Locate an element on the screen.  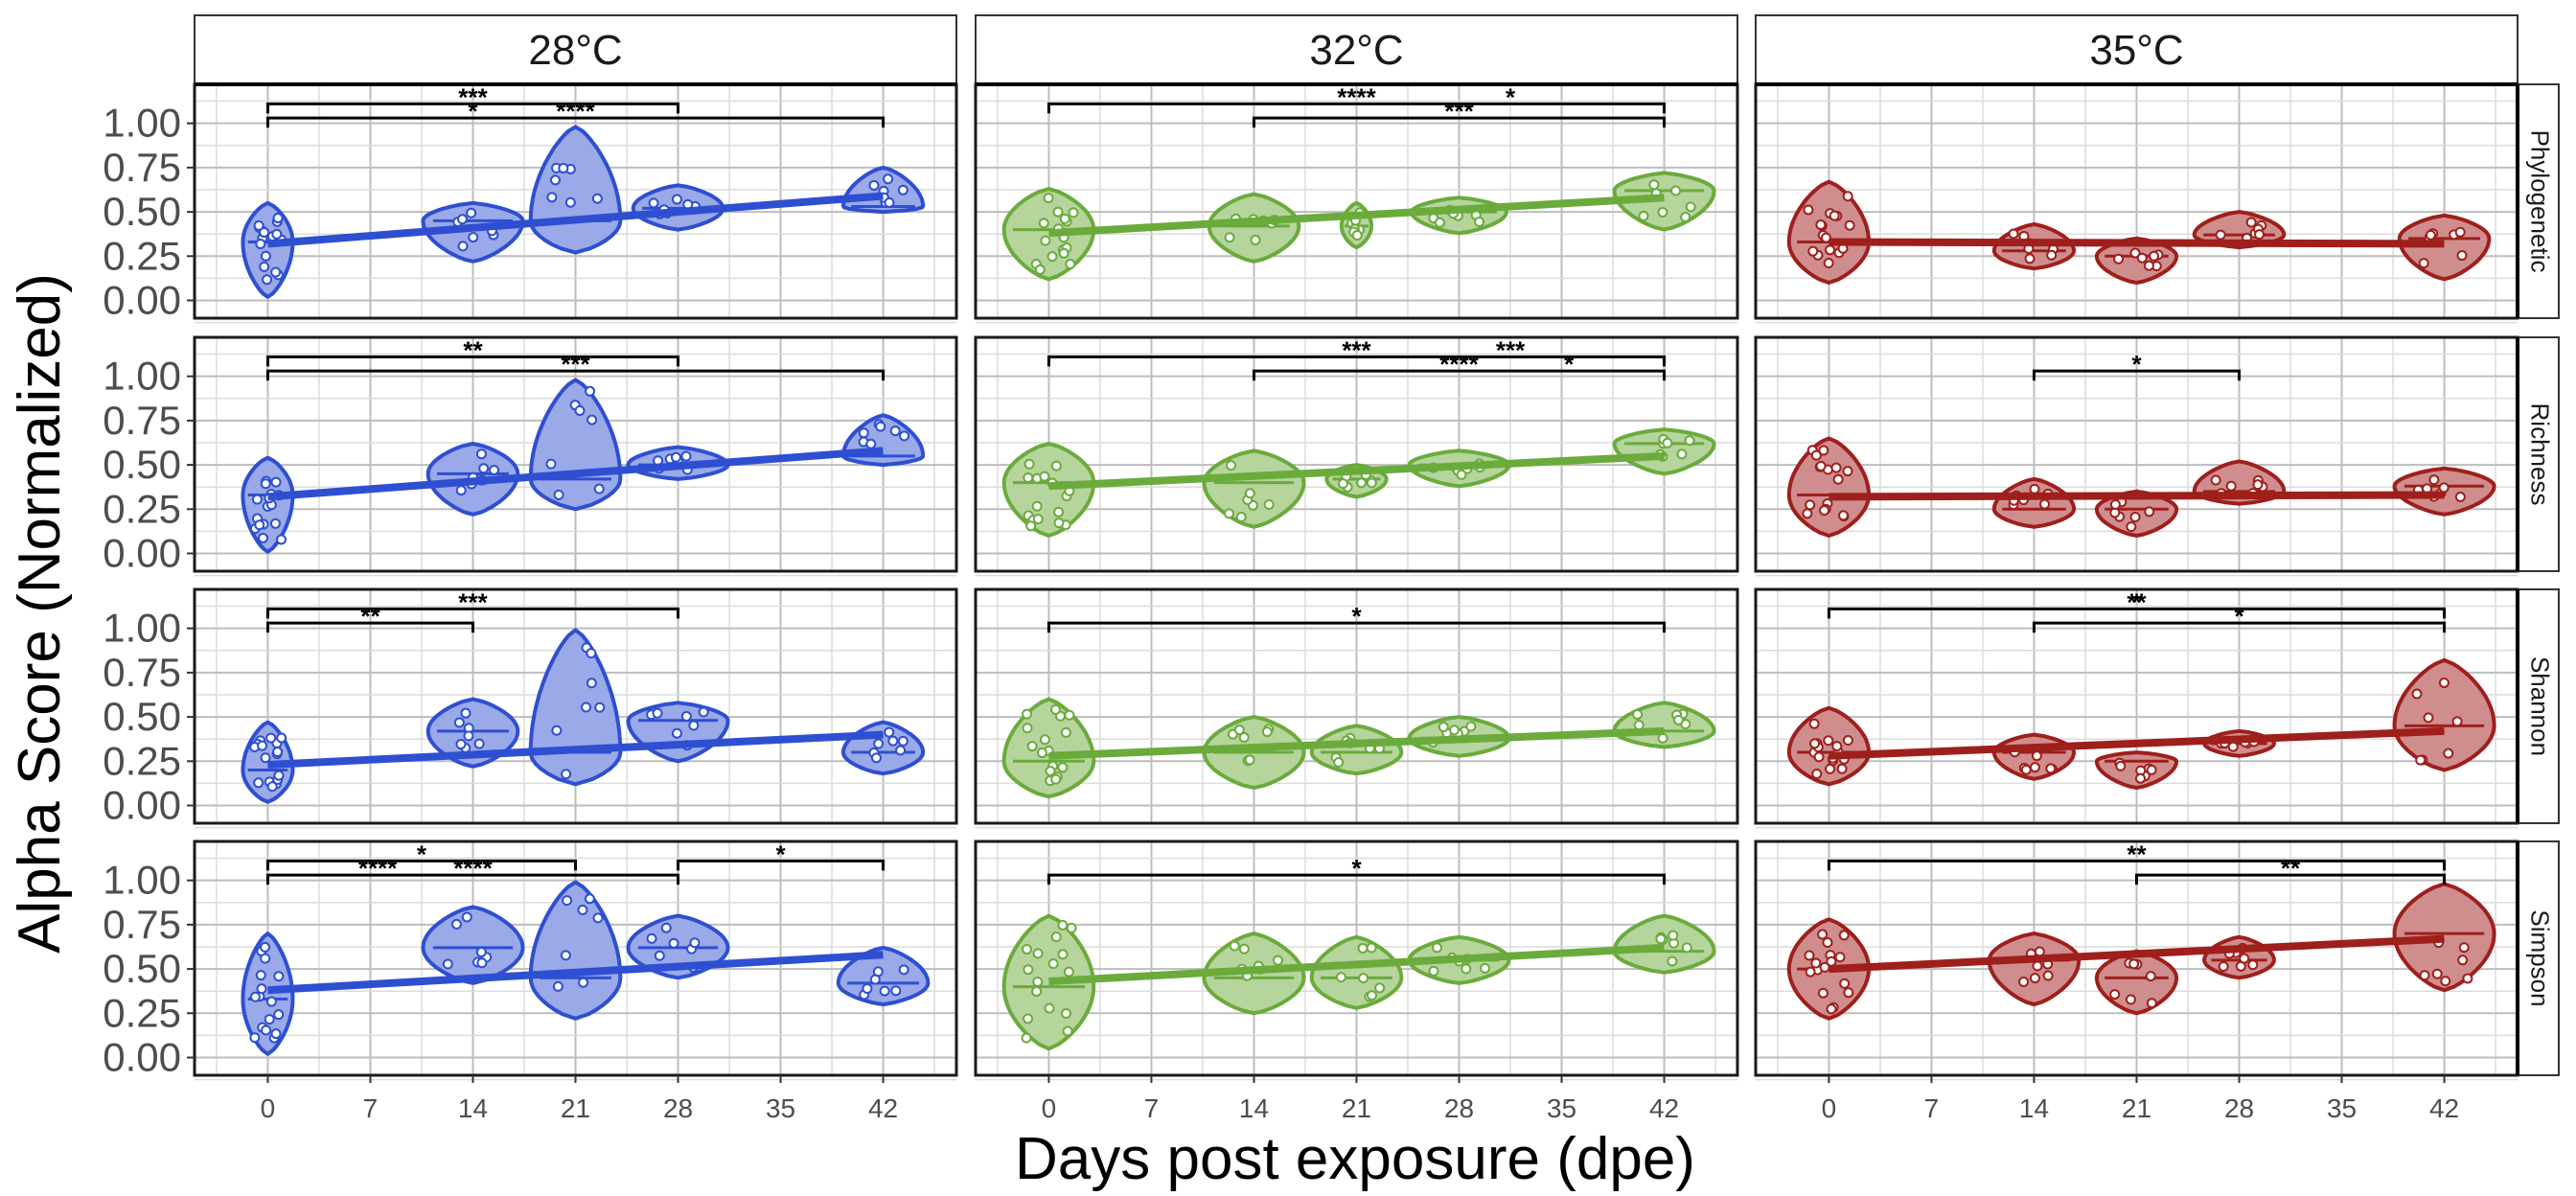
significance-label: * is located at coordinates (2136, 364).